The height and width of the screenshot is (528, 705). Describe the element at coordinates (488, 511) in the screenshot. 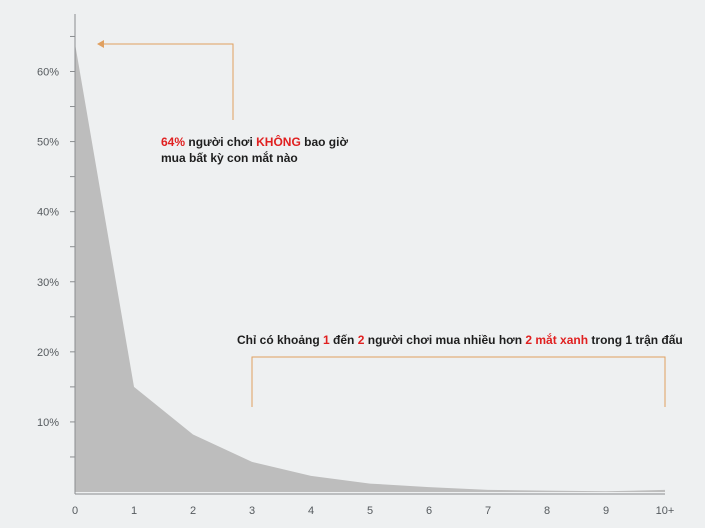

I see `x-tick-label: 7` at that location.